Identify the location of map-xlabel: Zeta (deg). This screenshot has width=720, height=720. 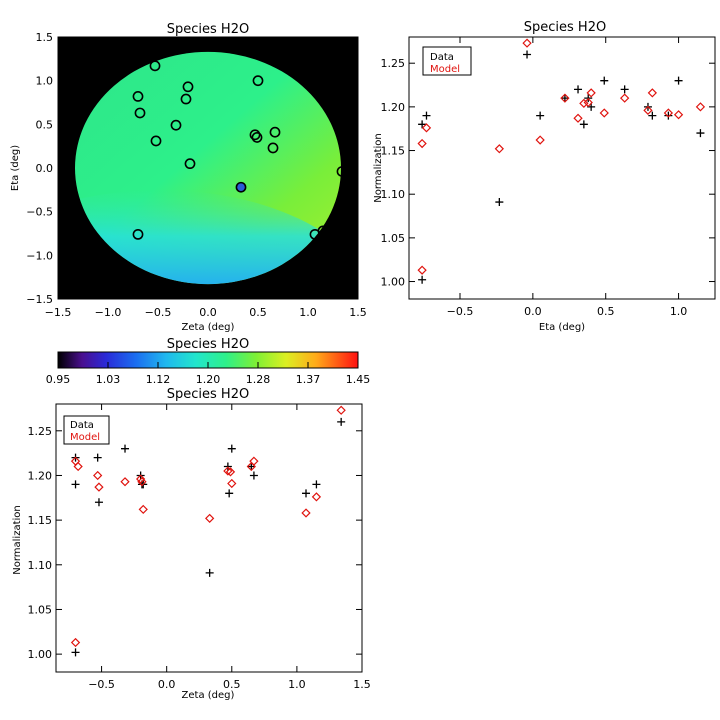
(208, 327).